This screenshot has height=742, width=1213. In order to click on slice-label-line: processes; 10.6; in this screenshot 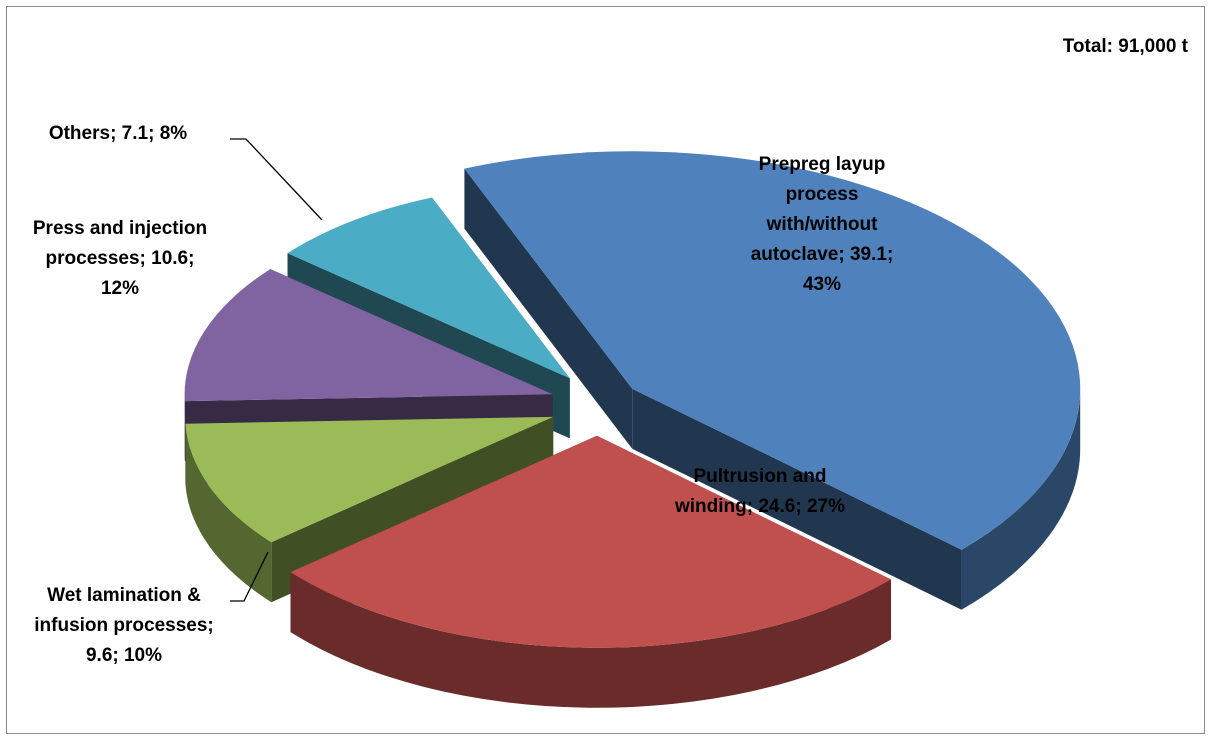, I will do `click(120, 258)`.